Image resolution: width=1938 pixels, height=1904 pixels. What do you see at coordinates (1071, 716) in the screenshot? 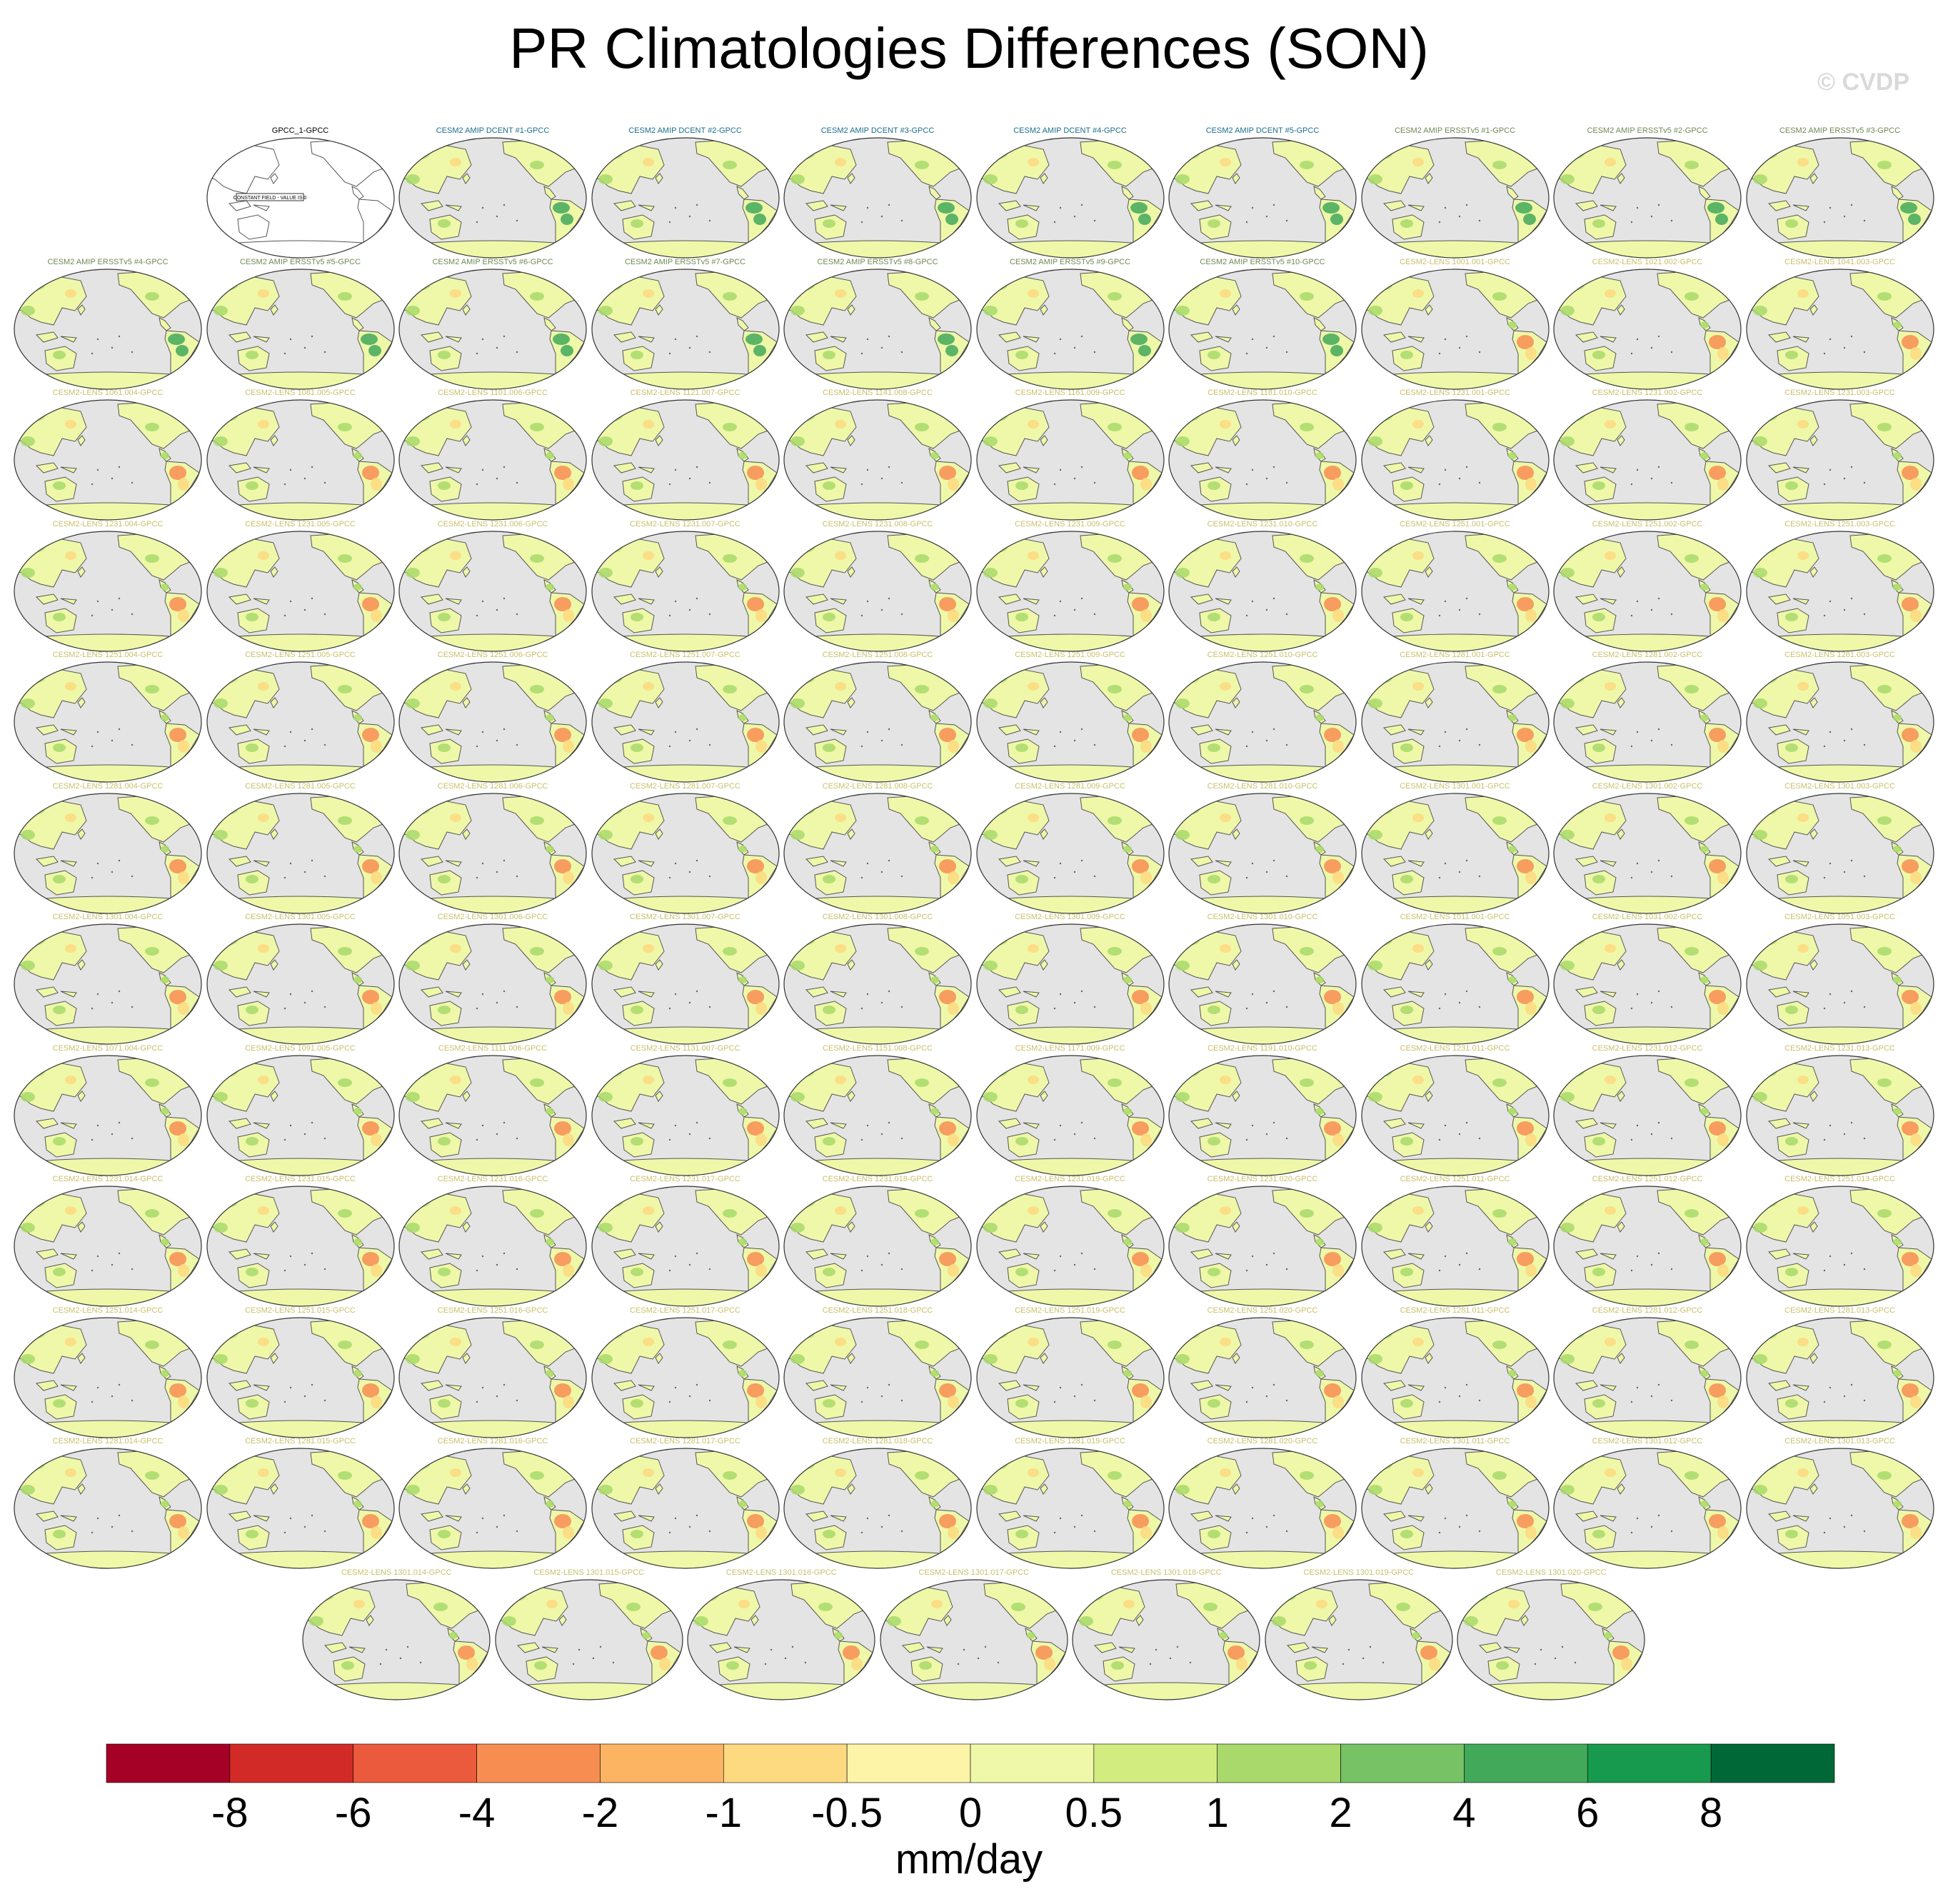
I see `map-panel: CESM2-LENS 1251.009-GPCC` at bounding box center [1071, 716].